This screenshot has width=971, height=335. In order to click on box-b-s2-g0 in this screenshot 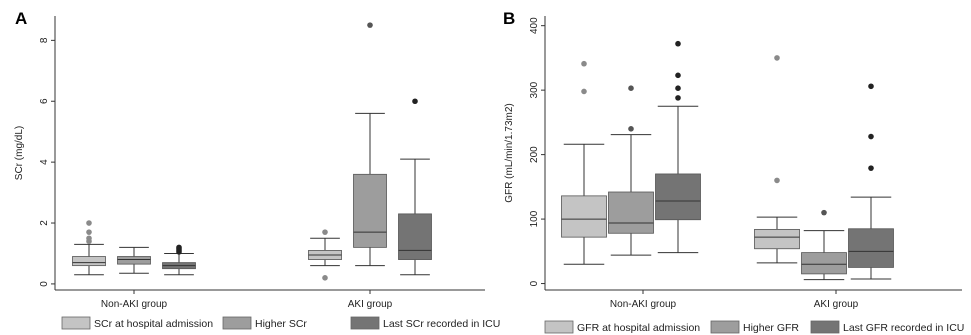, I will do `click(678, 147)`.